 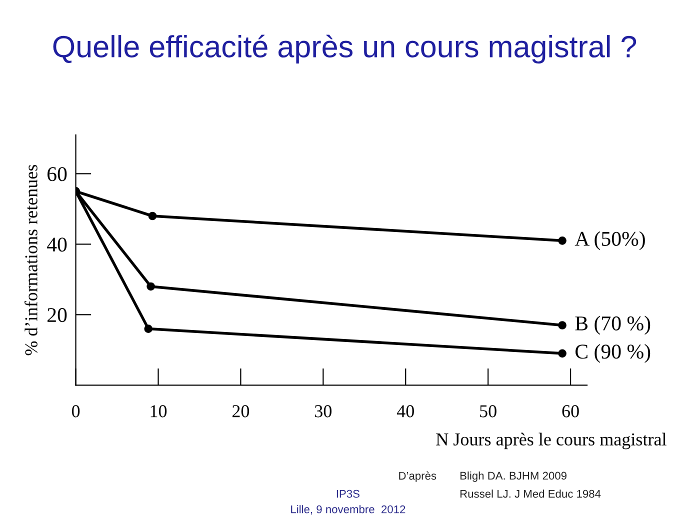 I want to click on x-tick-label: 0, so click(x=76, y=411).